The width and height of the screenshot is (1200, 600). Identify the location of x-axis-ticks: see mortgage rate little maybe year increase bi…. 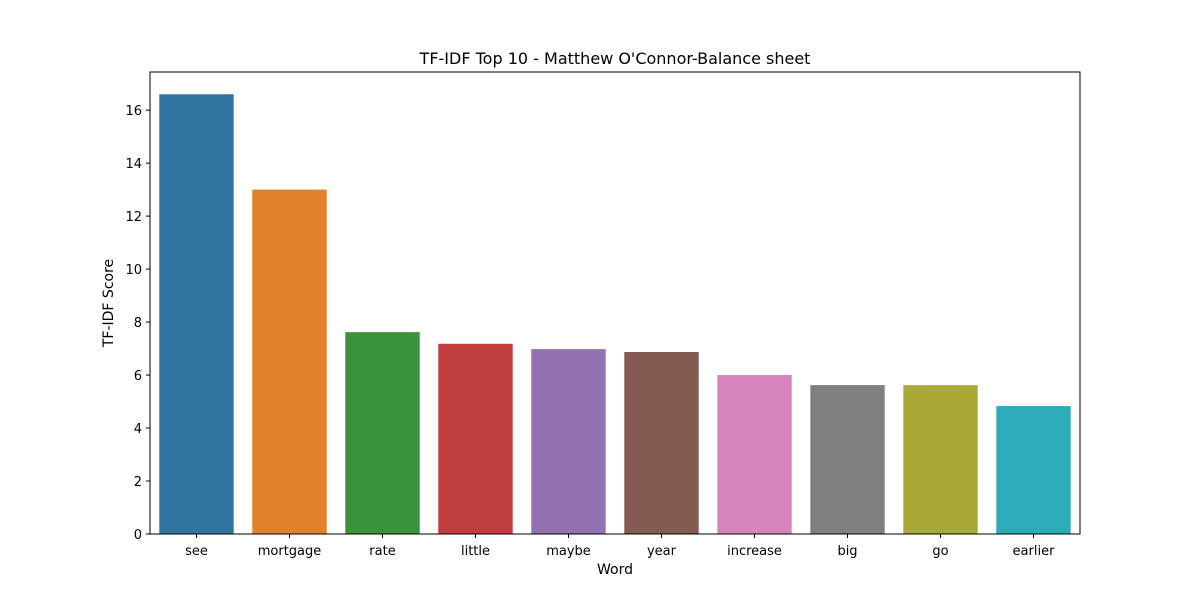
(620, 546).